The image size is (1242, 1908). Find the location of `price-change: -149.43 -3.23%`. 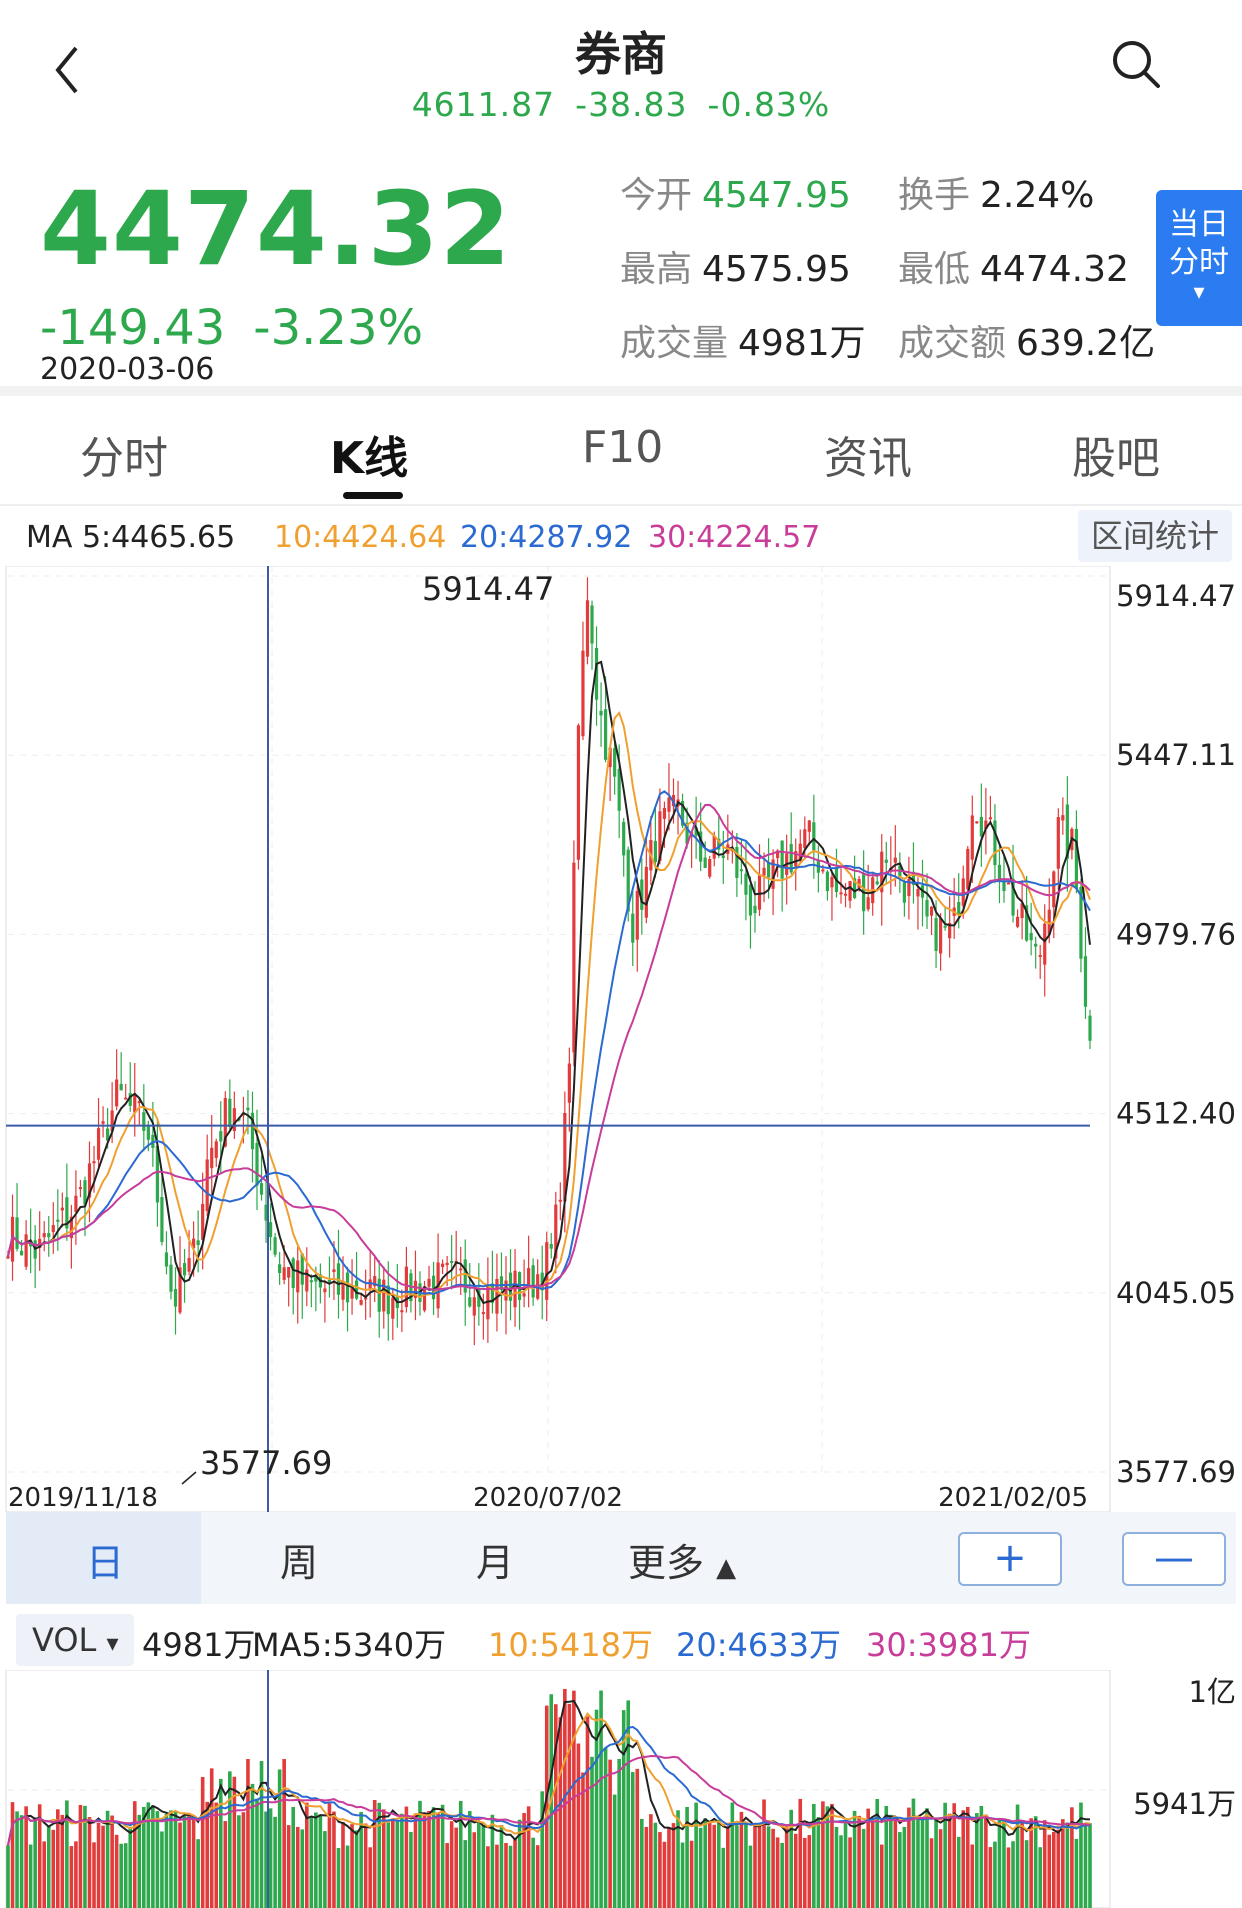

price-change: -149.43 -3.23% is located at coordinates (245, 328).